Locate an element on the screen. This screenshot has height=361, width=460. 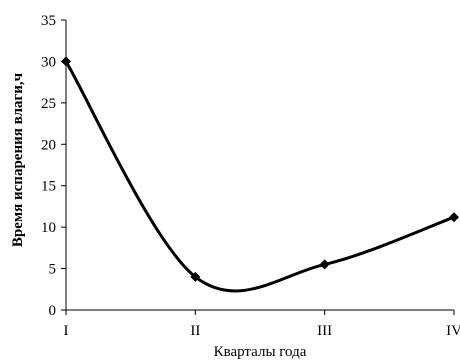
y-axis: 0 5 10 15 20 25 30 35 is located at coordinates (54, 166).